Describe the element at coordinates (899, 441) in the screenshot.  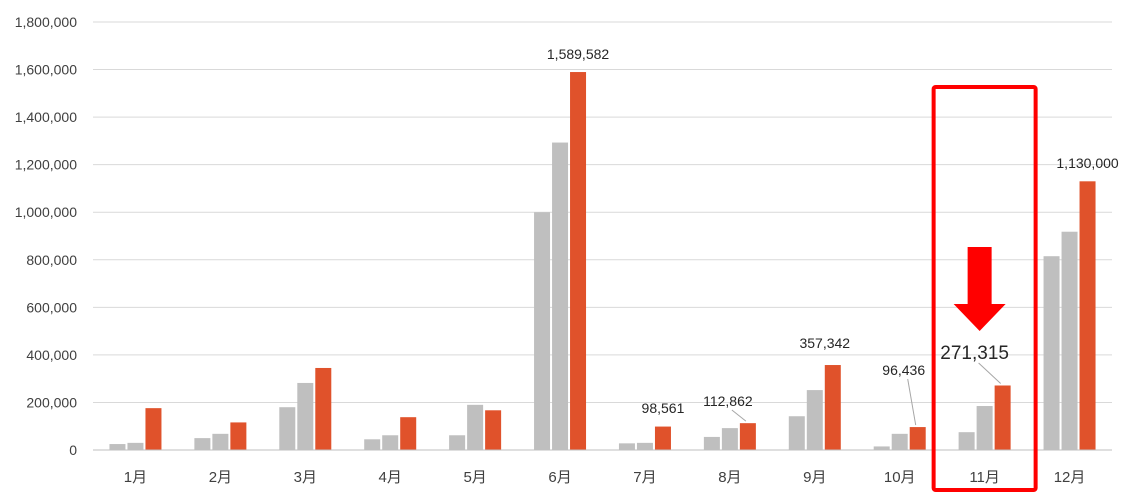
I see `bar-10月-series-2` at that location.